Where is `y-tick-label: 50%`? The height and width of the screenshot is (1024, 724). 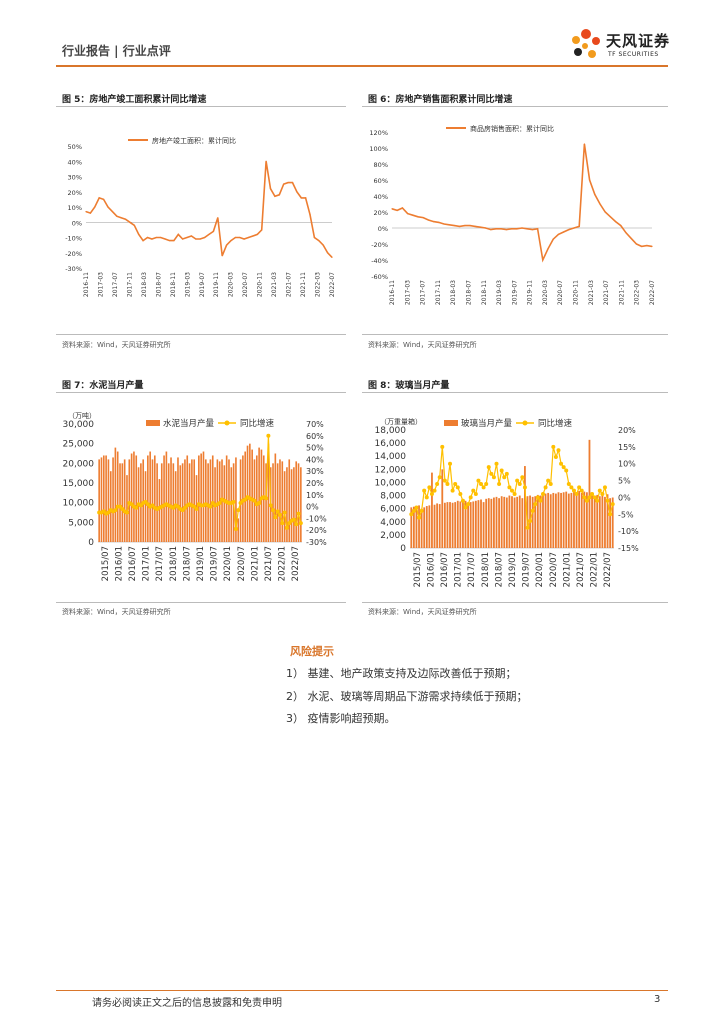
y-tick-label: 50% is located at coordinates (75, 147).